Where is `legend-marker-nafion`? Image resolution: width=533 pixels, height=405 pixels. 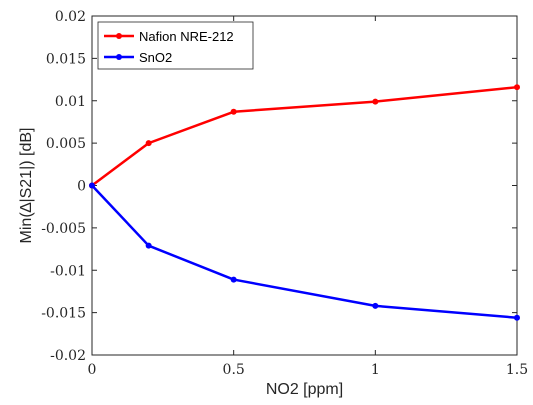 legend-marker-nafion is located at coordinates (119, 36).